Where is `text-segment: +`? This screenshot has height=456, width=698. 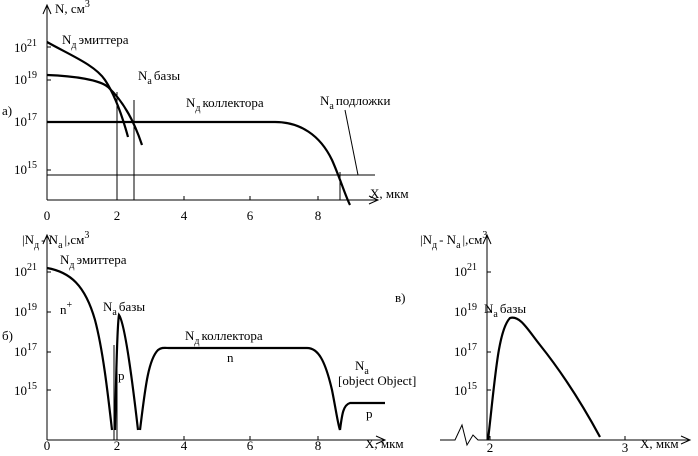
text-segment: + is located at coordinates (70, 305).